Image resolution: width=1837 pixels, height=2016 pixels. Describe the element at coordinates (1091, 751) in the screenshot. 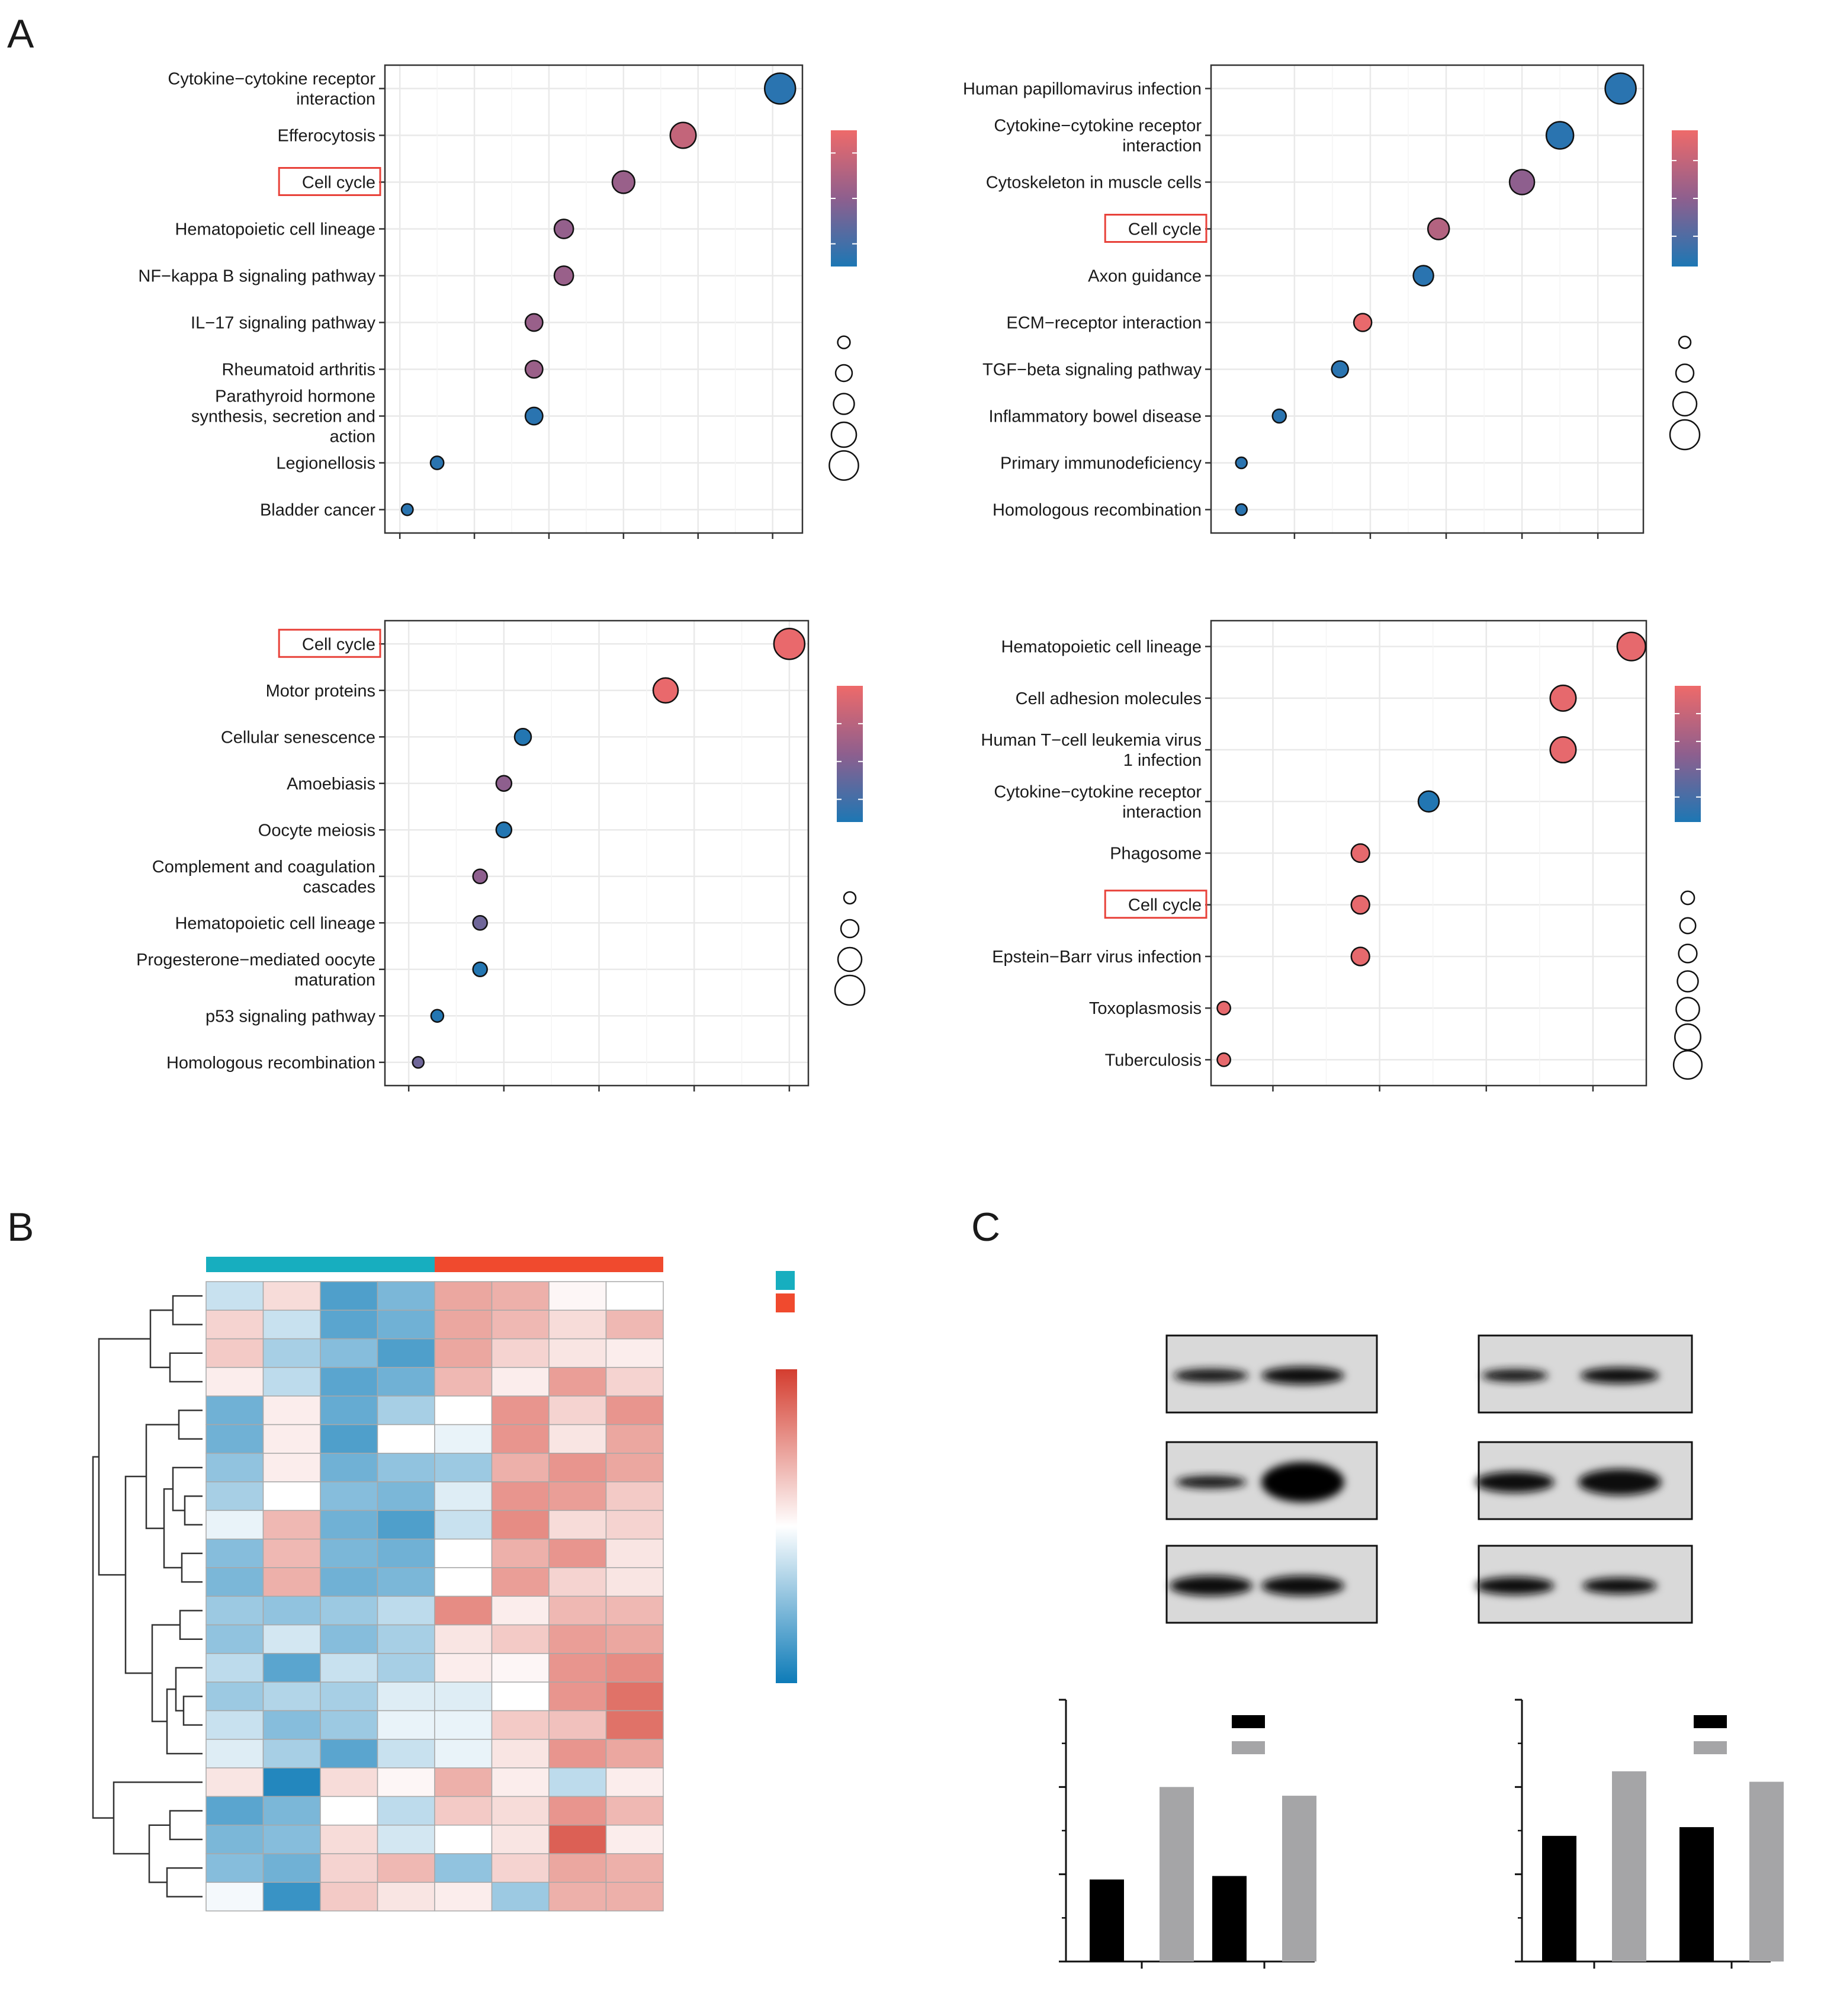

I see `term-label: Human T−cell leukemia virus 1 infection` at that location.